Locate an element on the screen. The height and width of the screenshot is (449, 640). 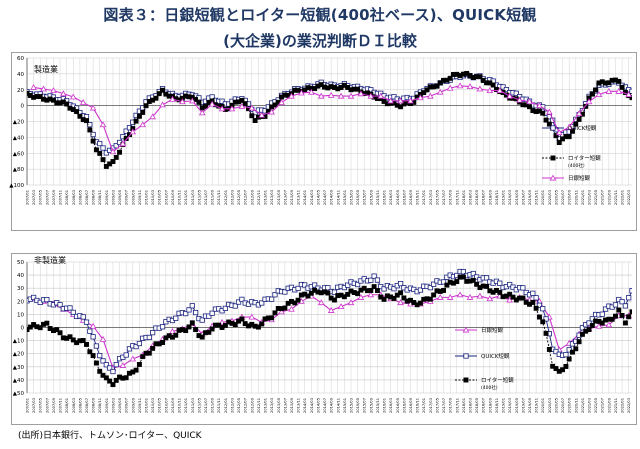
x-tick-label: 2022/03 is located at coordinates (629, 405).